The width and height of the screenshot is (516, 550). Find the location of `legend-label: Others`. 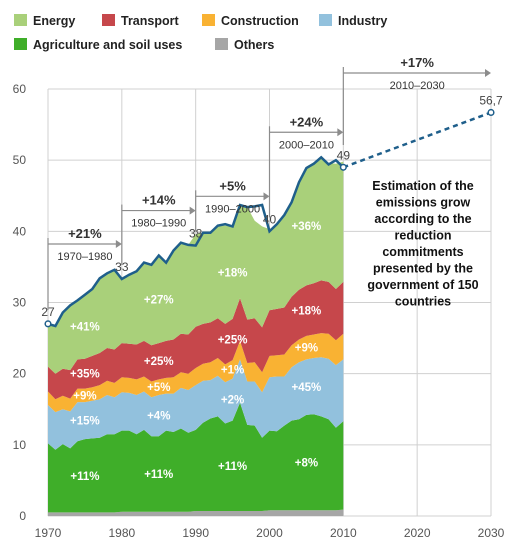

legend-label: Others is located at coordinates (254, 45).